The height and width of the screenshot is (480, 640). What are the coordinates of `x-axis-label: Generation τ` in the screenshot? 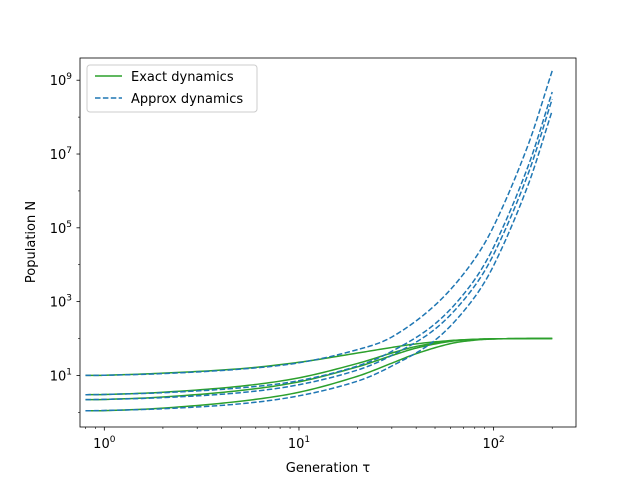 It's located at (328, 468).